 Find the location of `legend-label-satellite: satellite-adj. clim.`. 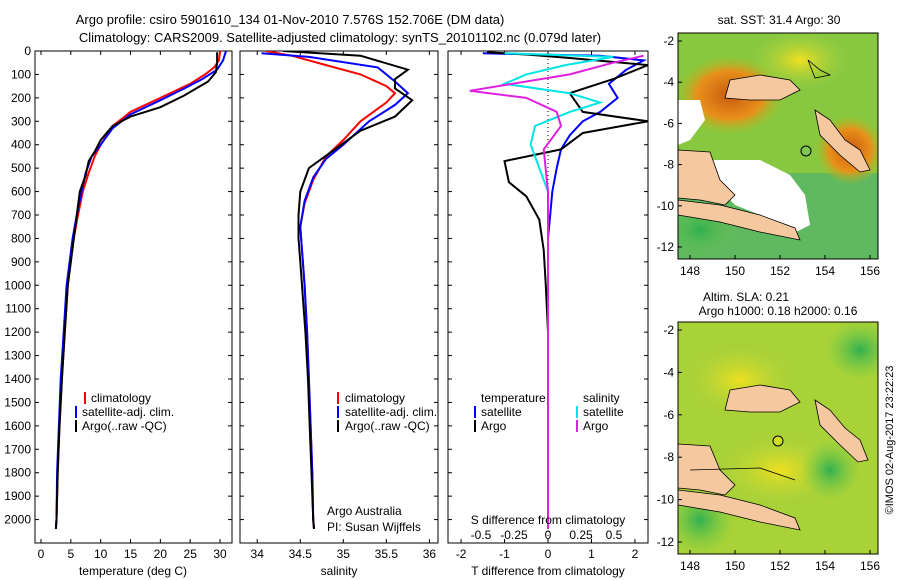

legend-label-satellite: satellite-adj. clim. is located at coordinates (128, 412).